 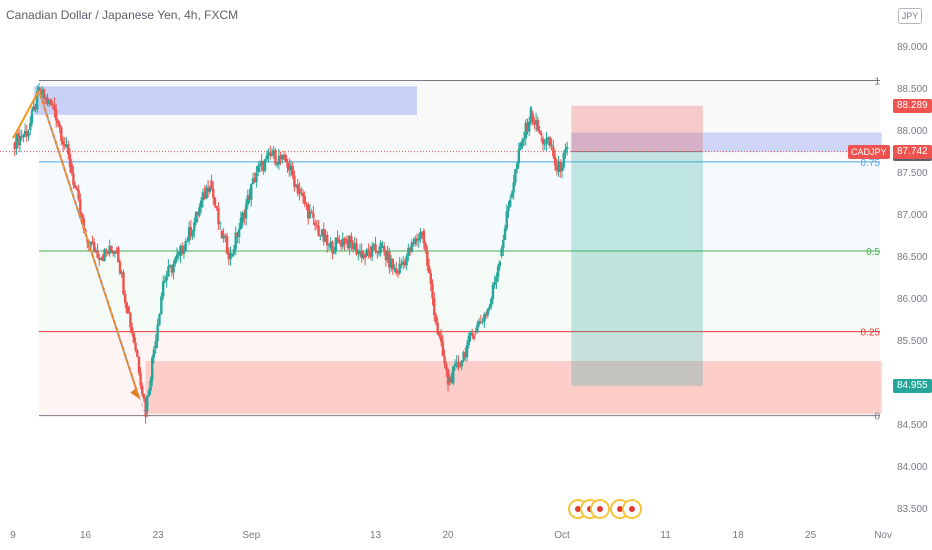 What do you see at coordinates (26, 114) in the screenshot?
I see `trend-arrow` at bounding box center [26, 114].